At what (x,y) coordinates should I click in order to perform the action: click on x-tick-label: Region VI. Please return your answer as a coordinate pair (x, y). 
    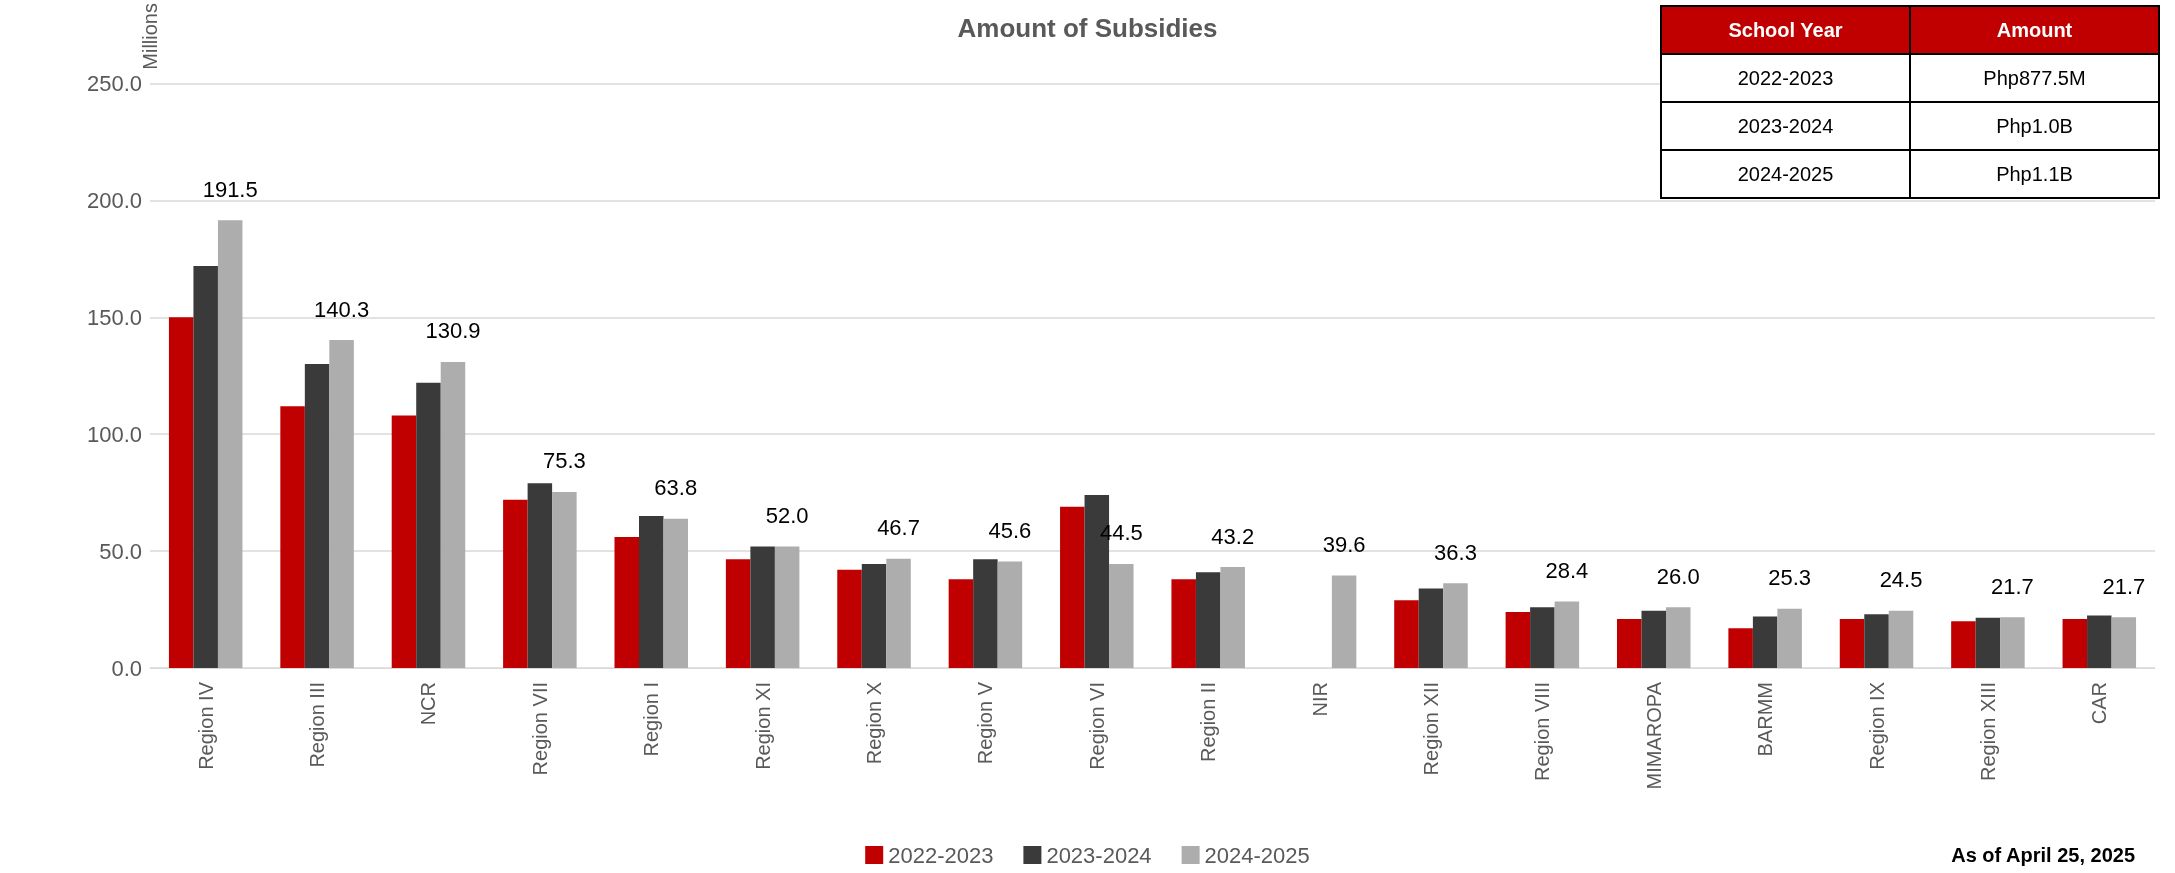
    Looking at the image, I should click on (1096, 726).